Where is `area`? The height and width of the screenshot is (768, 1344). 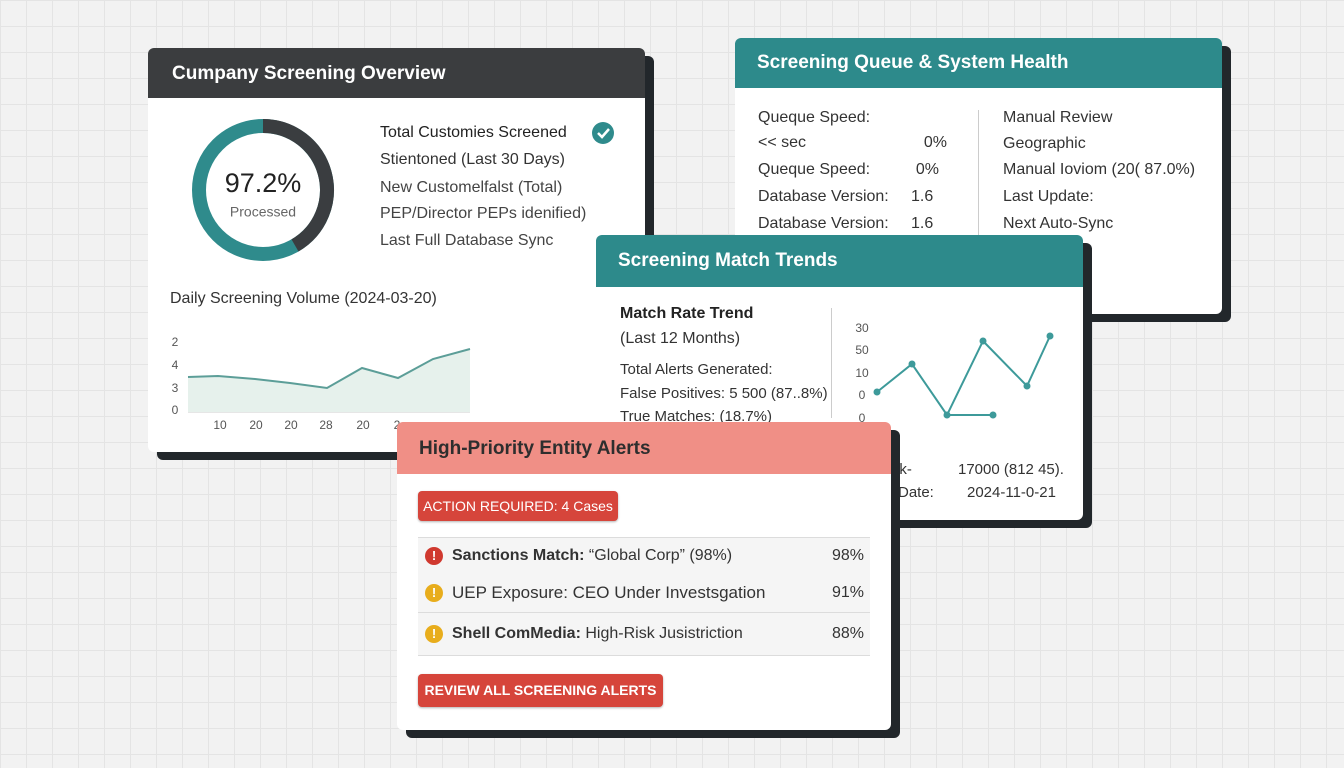 area is located at coordinates (329, 380).